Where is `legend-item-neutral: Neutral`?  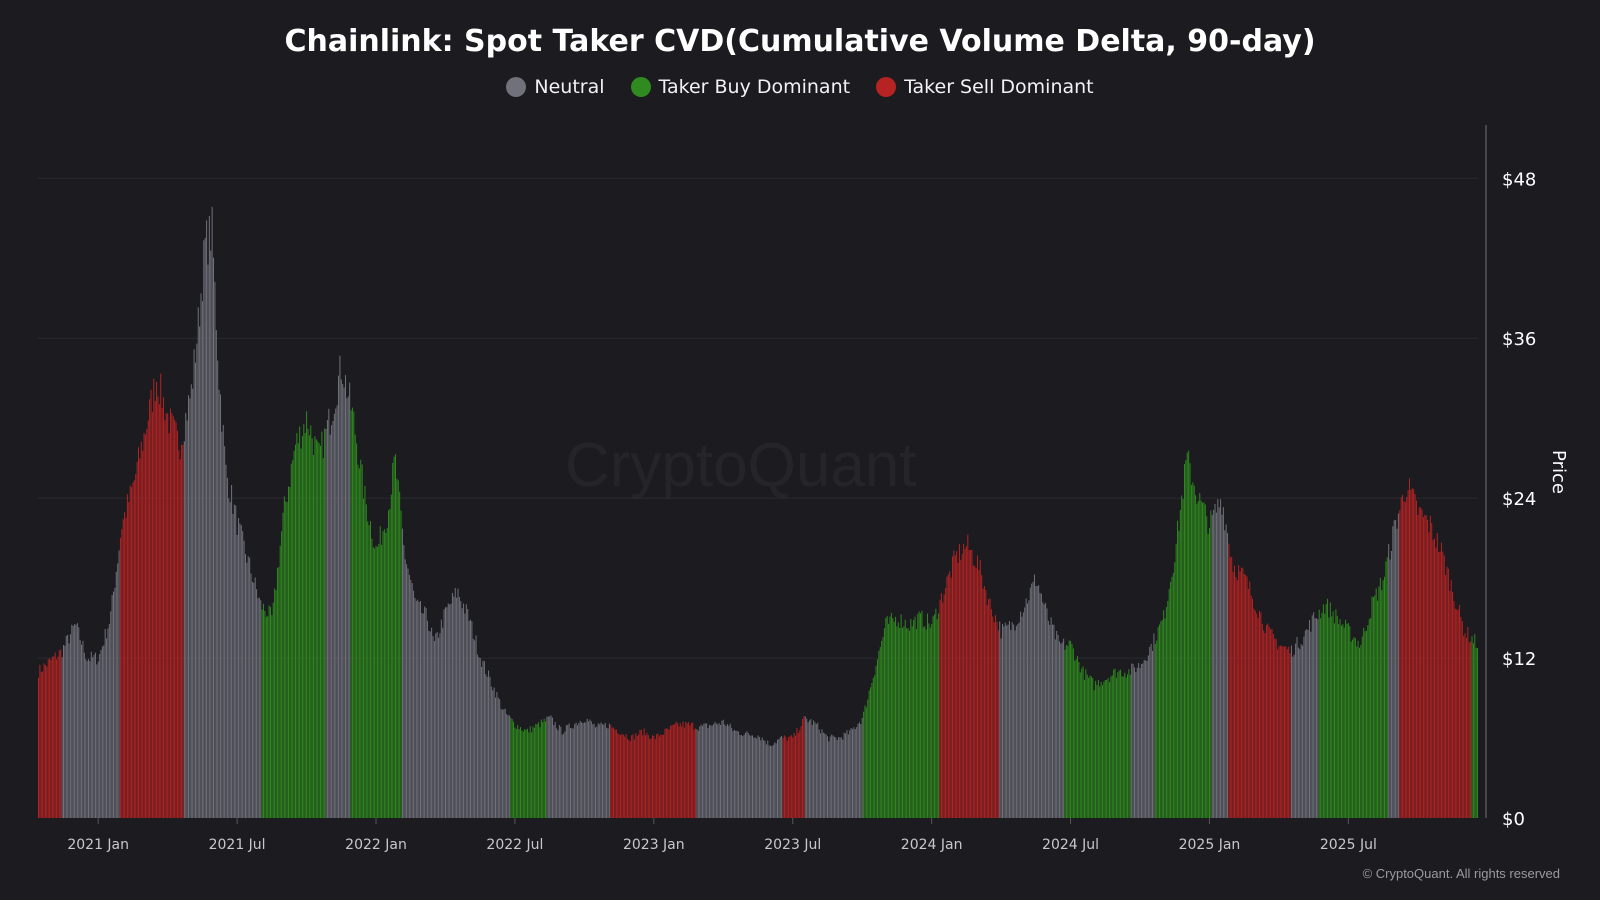 legend-item-neutral: Neutral is located at coordinates (555, 87).